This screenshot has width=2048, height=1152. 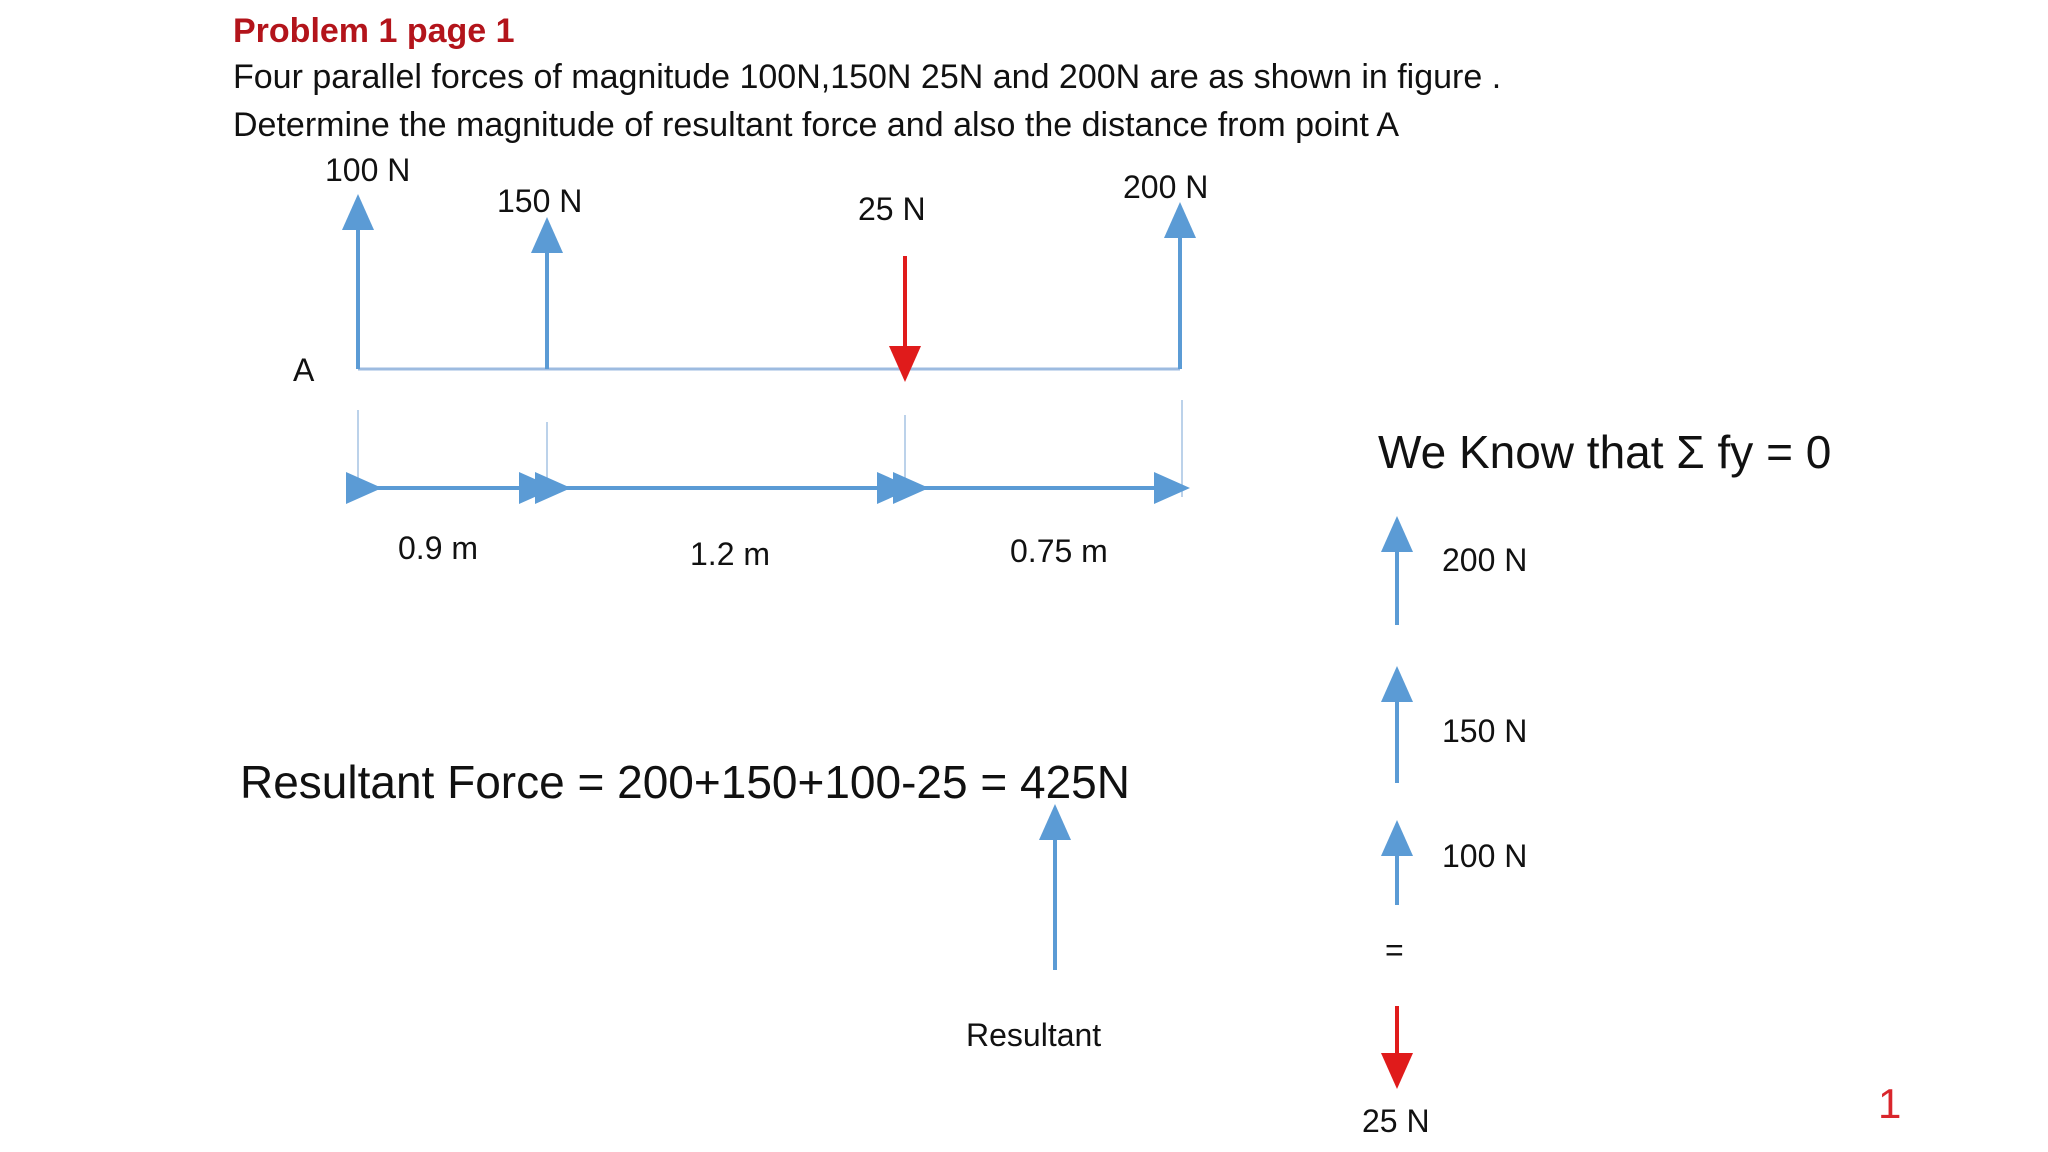 What do you see at coordinates (438, 548) in the screenshot?
I see `distance-label-0-9m: 0.9 m` at bounding box center [438, 548].